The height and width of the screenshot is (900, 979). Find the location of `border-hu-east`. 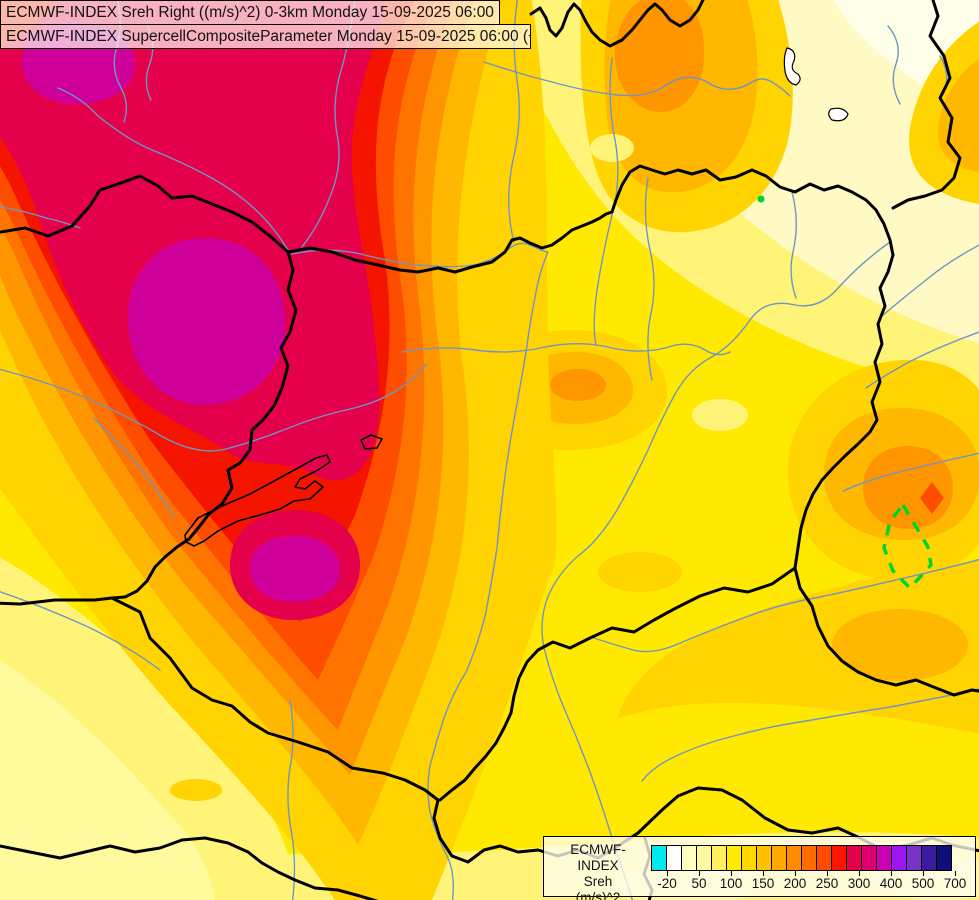

border-hu-east is located at coordinates (844, 411).